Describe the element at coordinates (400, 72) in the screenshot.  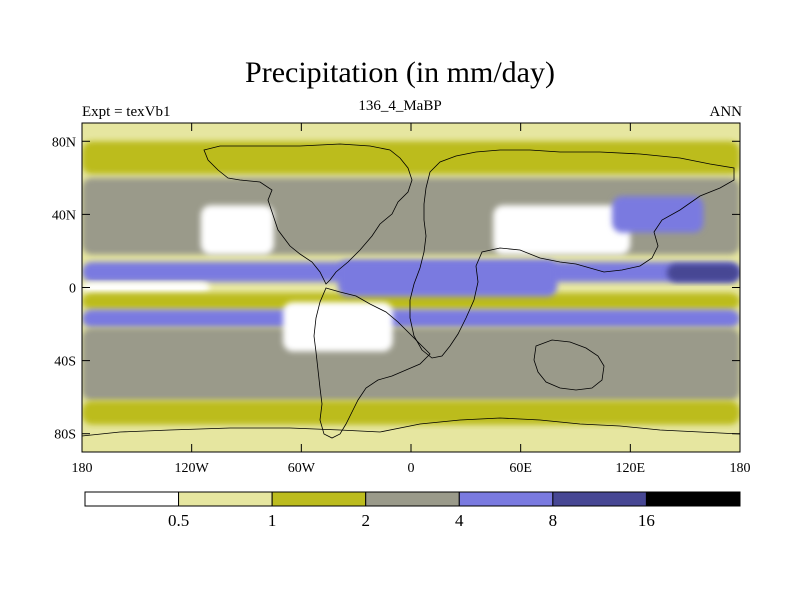
I see `chart-title: Precipitation (in mm/day)` at that location.